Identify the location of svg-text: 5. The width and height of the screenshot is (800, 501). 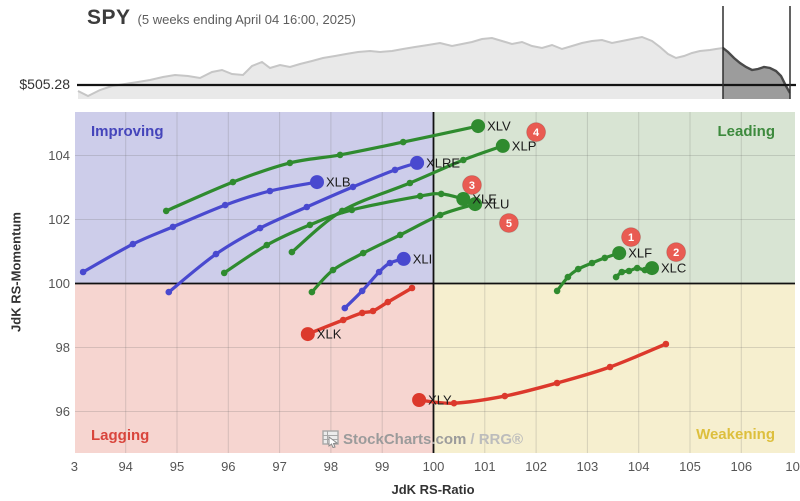
(509, 224).